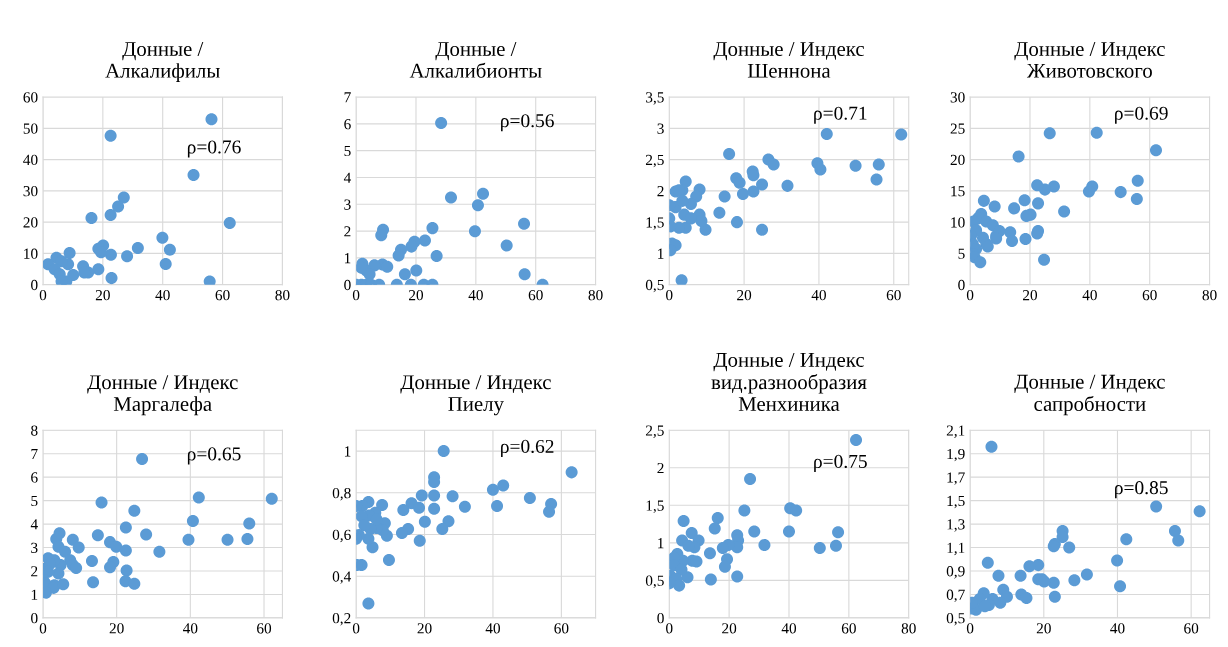  What do you see at coordinates (341, 536) in the screenshot?
I see `y-tick-label: 0,6` at bounding box center [341, 536].